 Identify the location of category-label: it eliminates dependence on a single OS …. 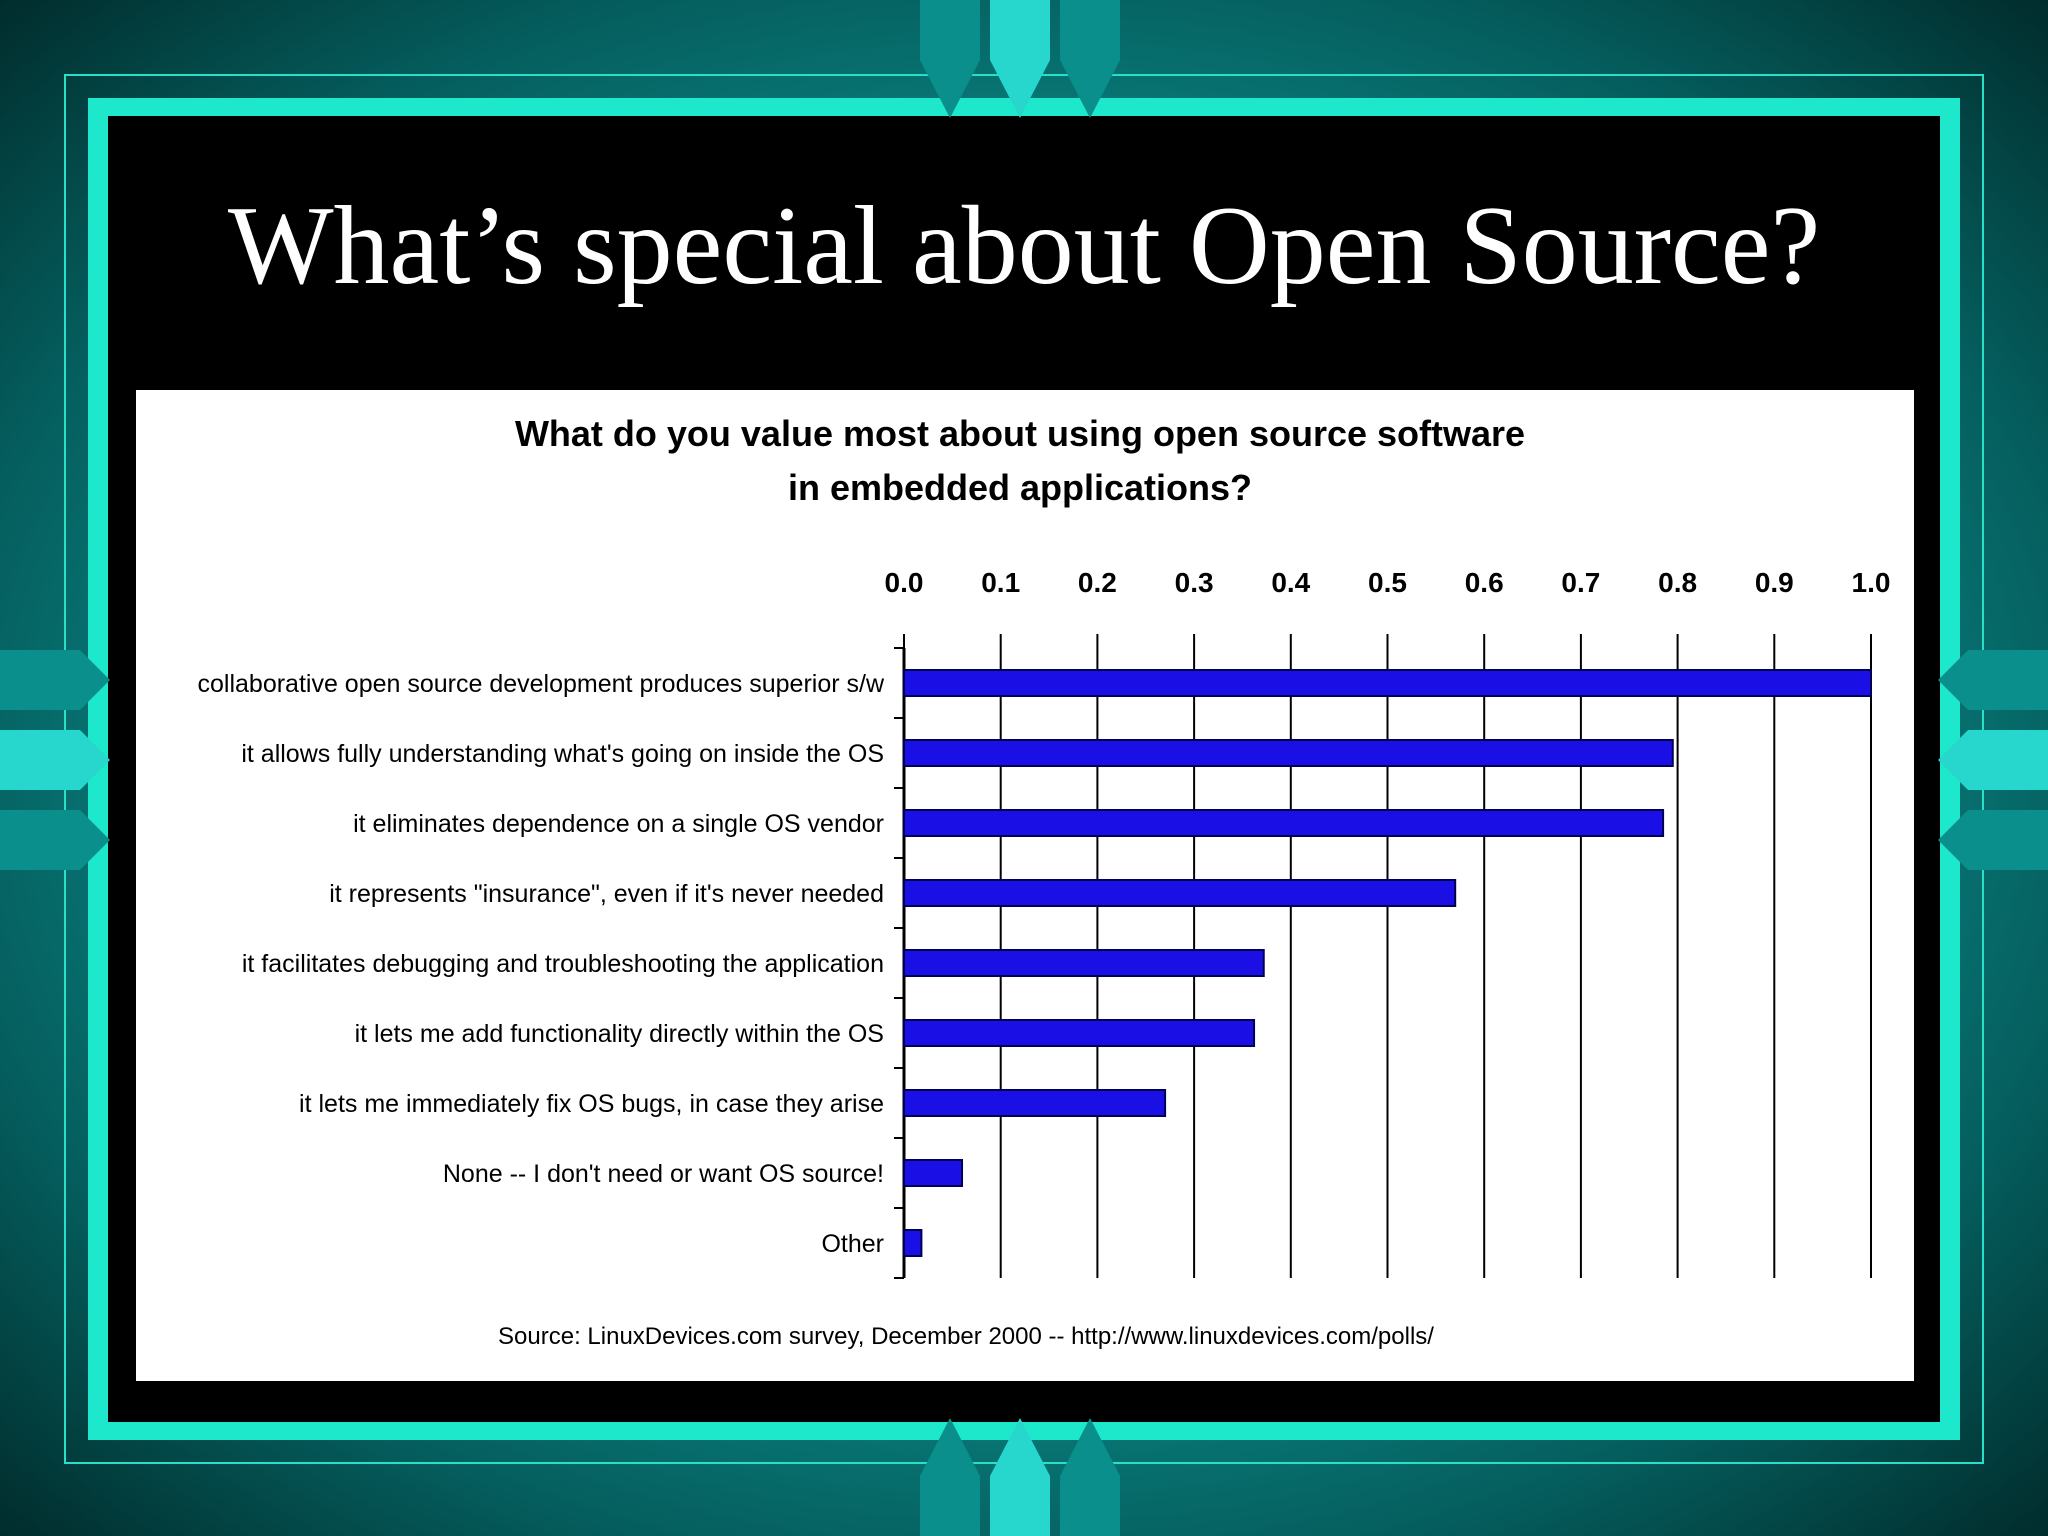
(618, 824).